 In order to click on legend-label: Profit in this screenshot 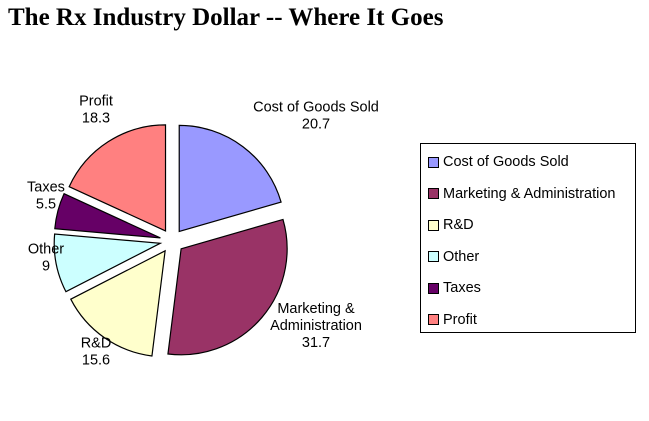, I will do `click(460, 319)`.